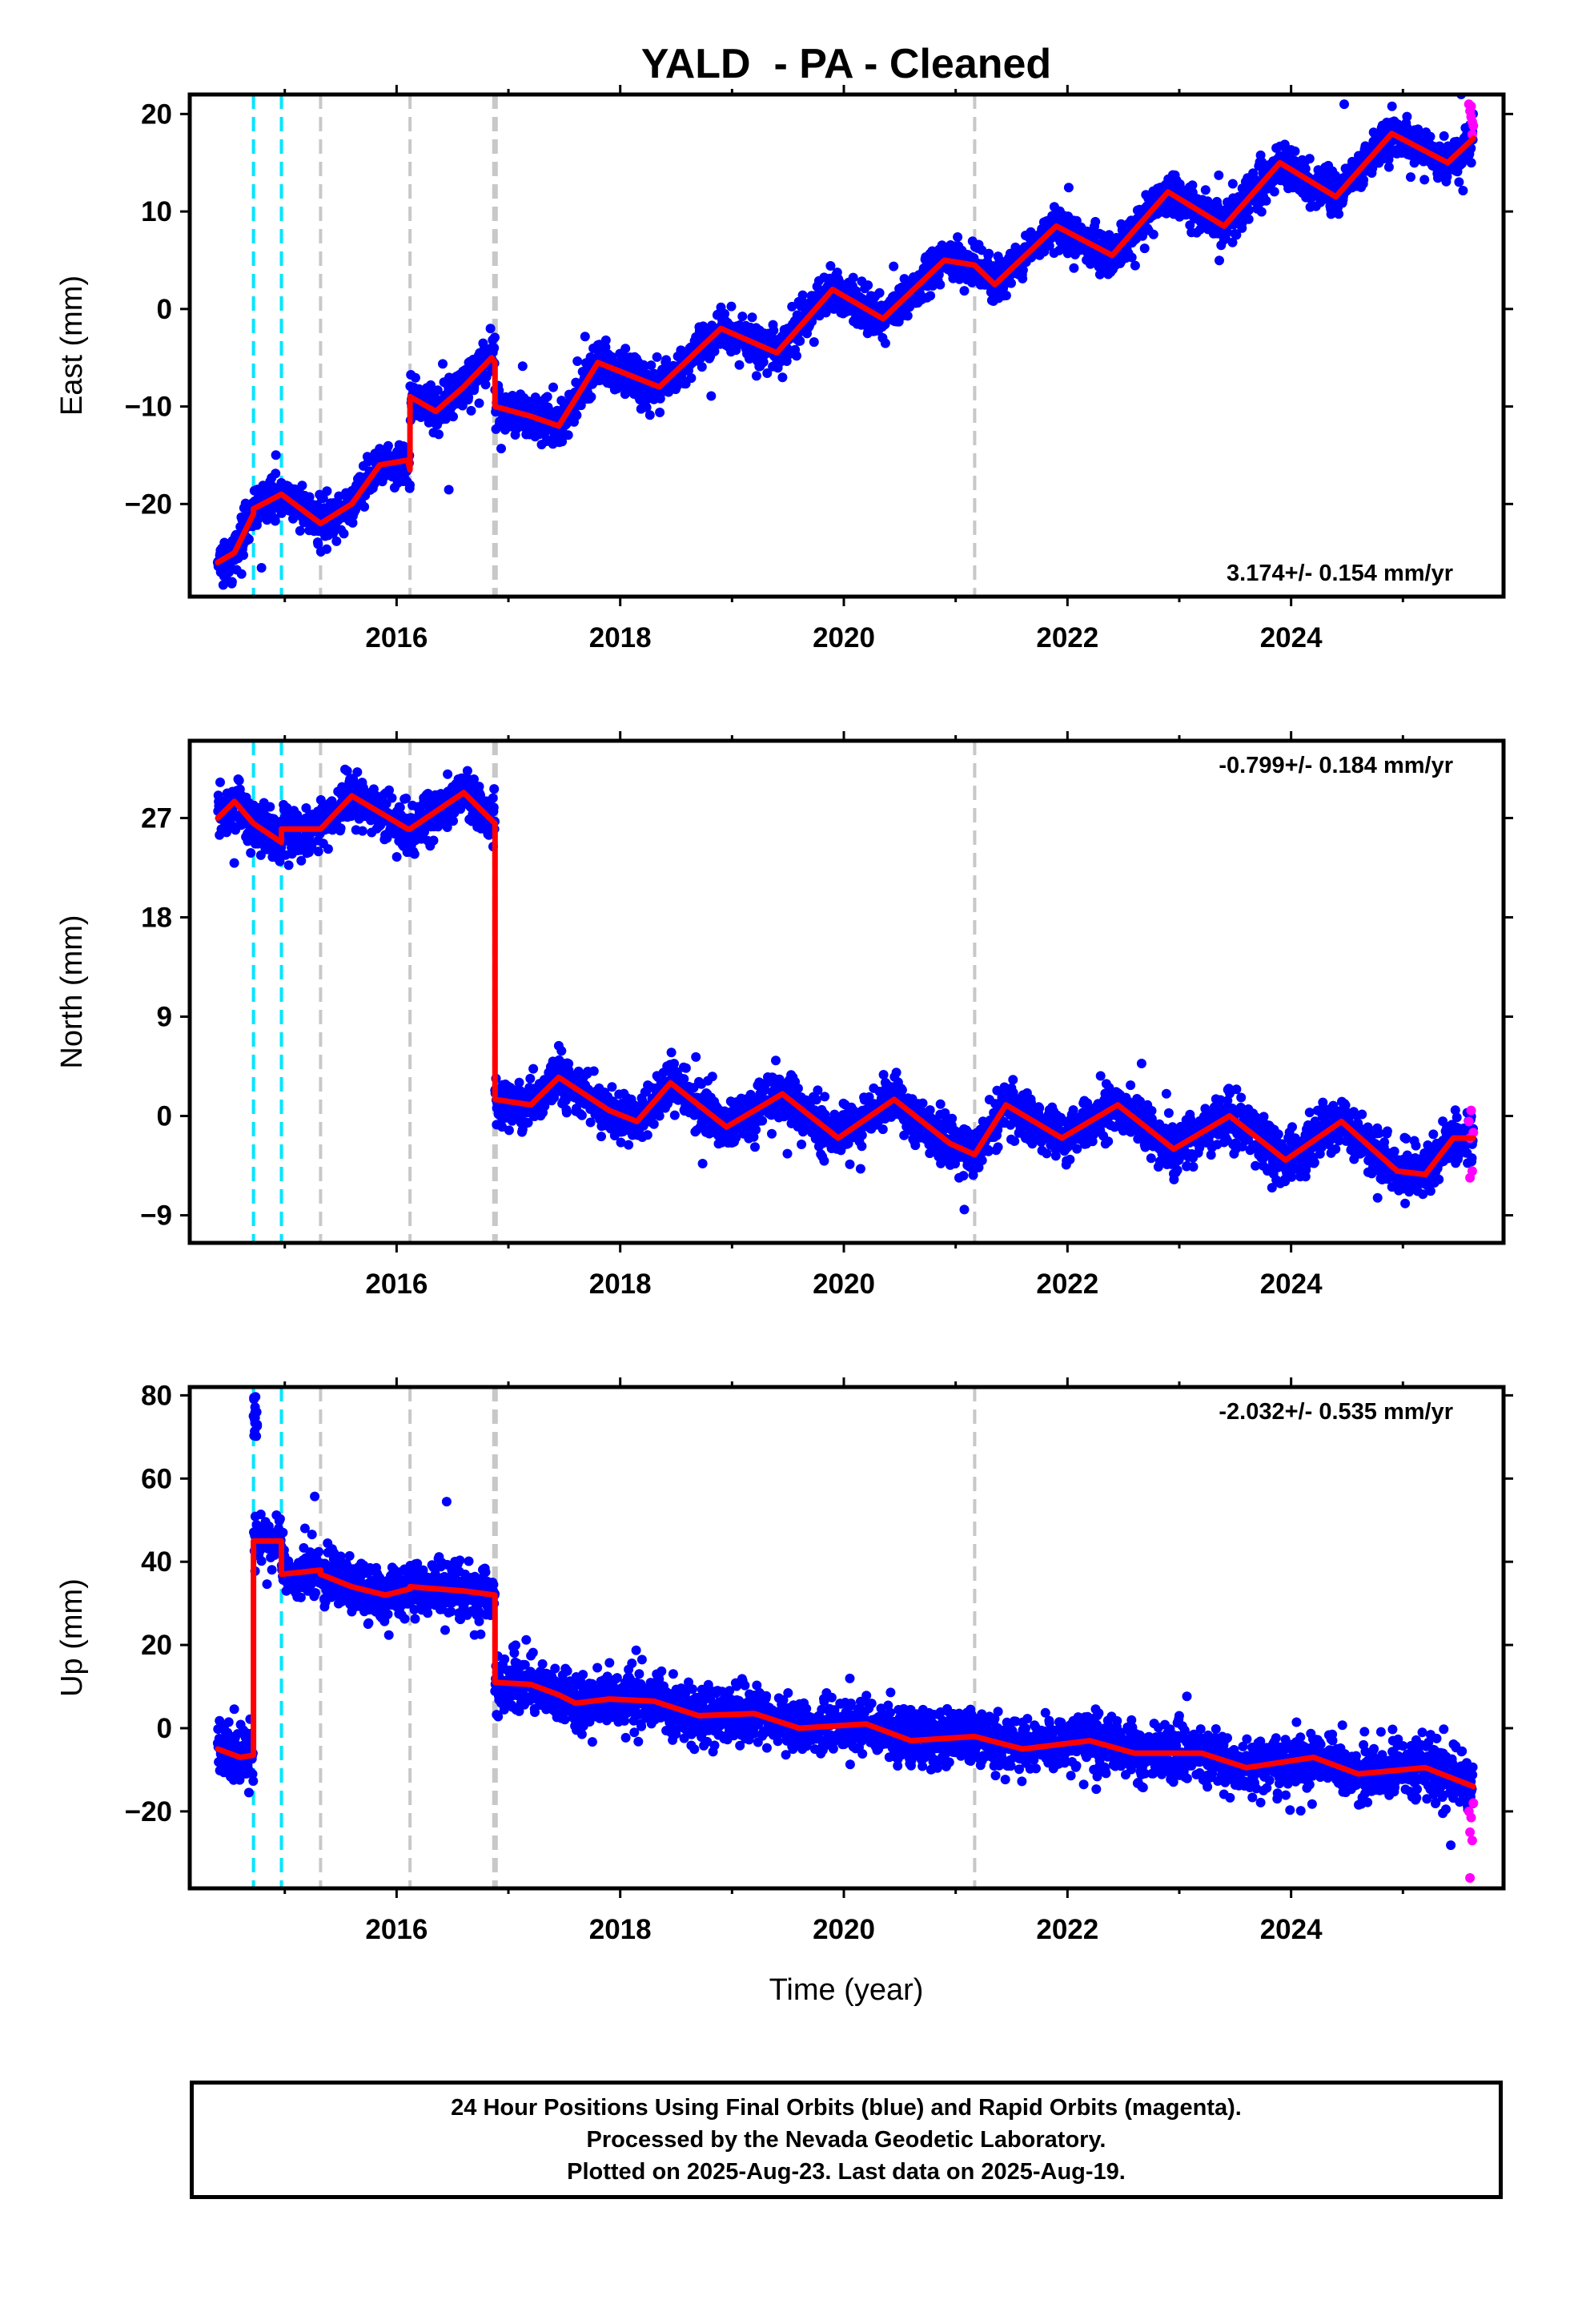 The width and height of the screenshot is (1582, 2324). Describe the element at coordinates (847, 1990) in the screenshot. I see `x-axis-title: Time (year)` at that location.